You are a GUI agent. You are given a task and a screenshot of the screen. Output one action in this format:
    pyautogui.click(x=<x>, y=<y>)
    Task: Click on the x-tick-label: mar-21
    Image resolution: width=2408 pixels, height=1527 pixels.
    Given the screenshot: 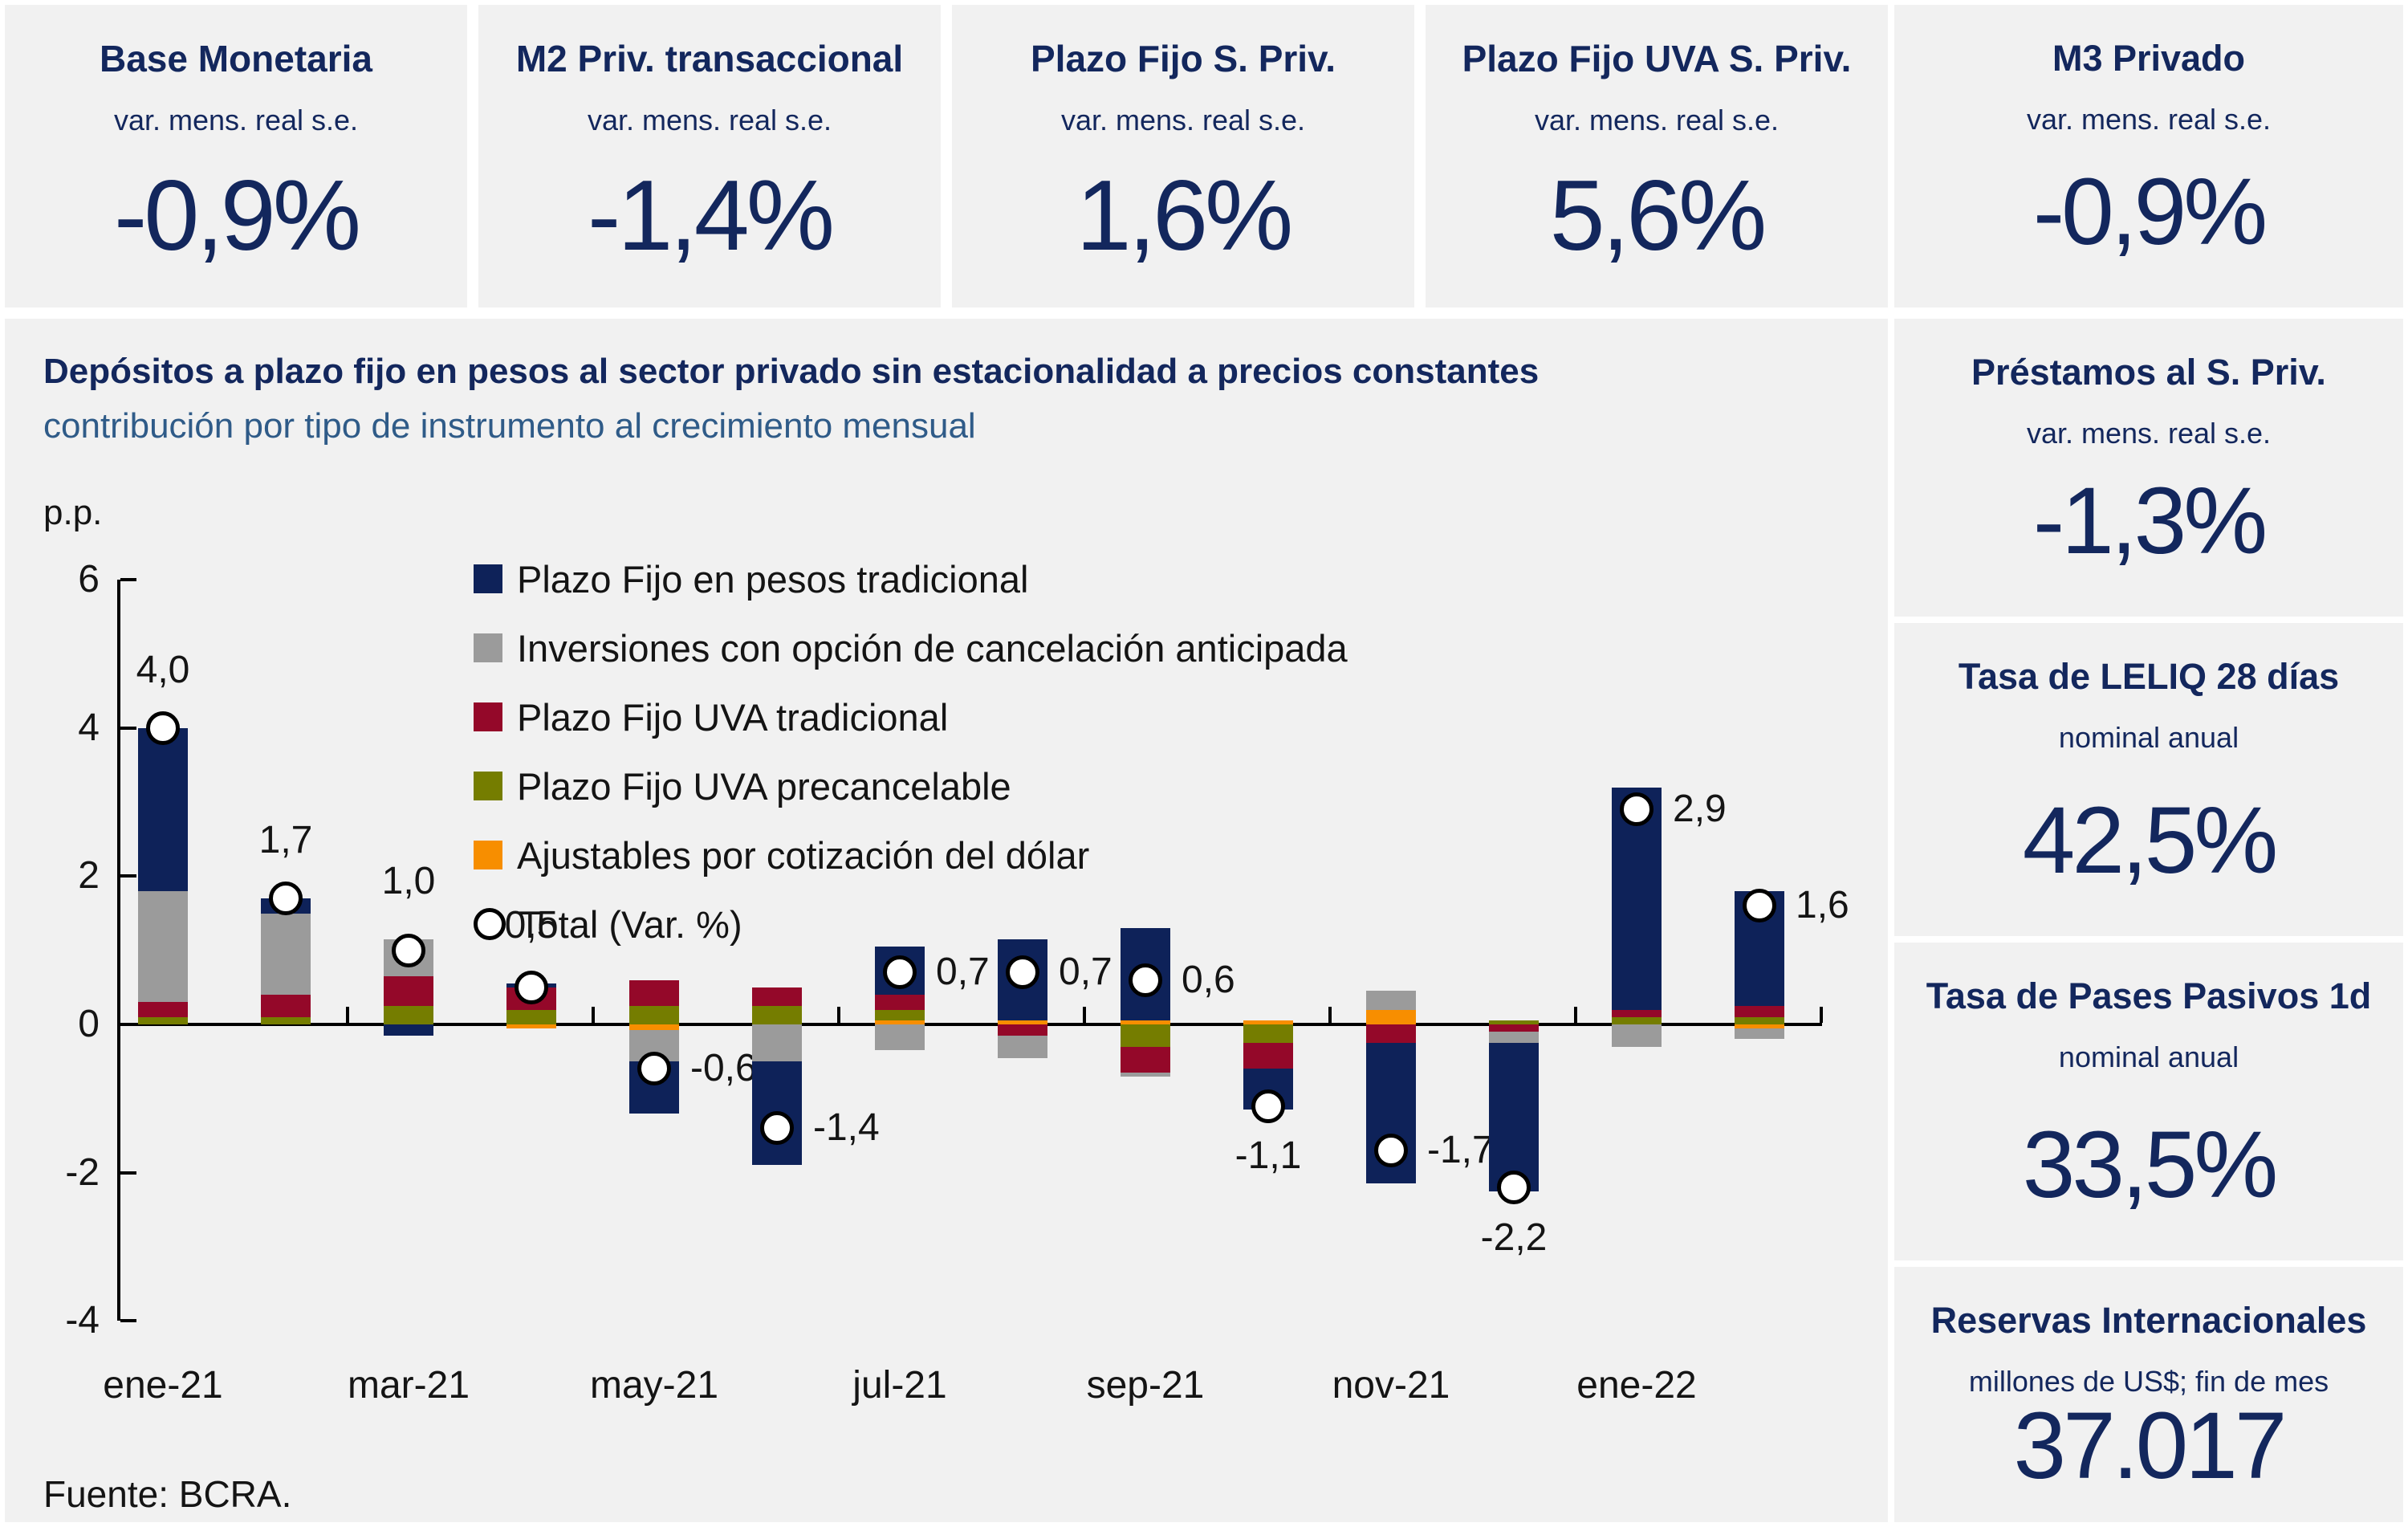 What is the action you would take?
    pyautogui.click(x=408, y=1385)
    